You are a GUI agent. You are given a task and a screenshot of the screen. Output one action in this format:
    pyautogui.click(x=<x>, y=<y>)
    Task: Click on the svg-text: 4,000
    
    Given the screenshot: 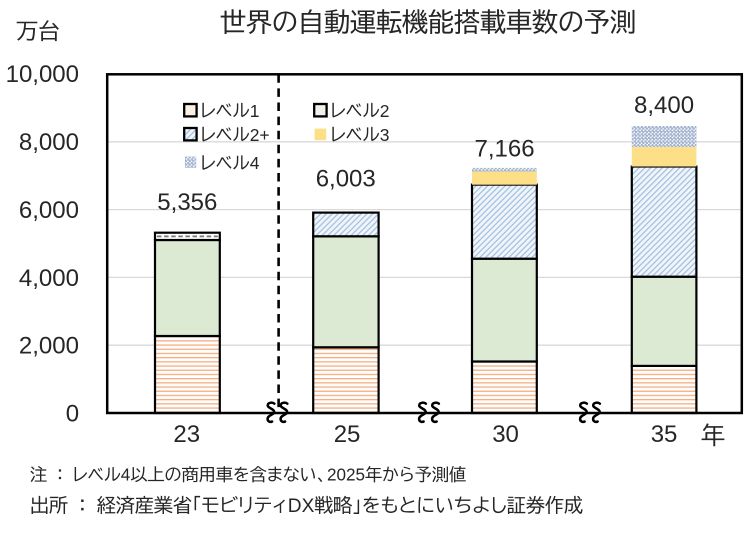 What is the action you would take?
    pyautogui.click(x=49, y=278)
    